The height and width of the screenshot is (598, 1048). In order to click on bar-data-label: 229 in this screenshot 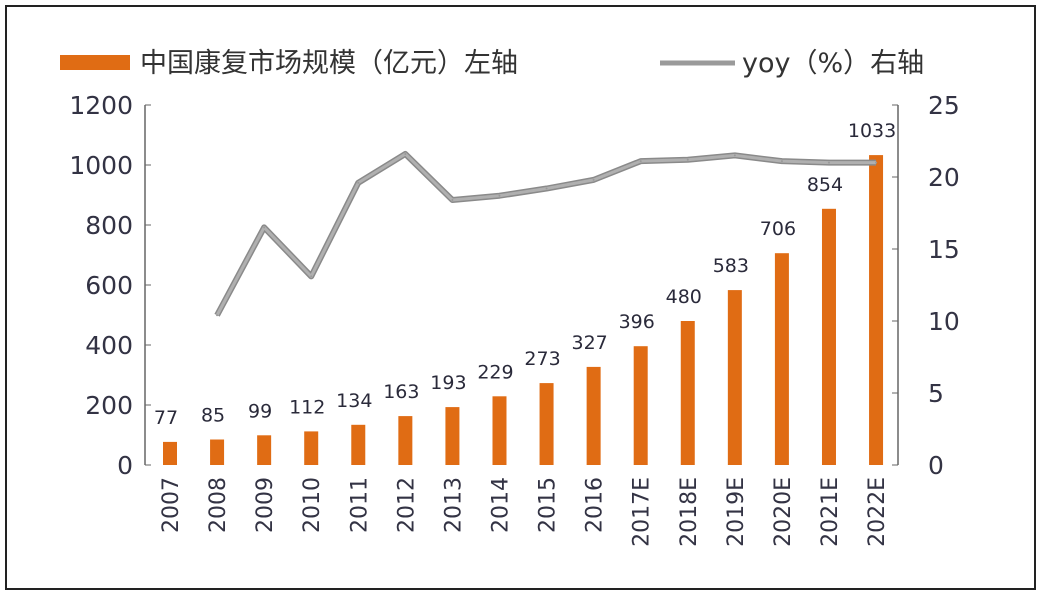, I will do `click(495, 372)`.